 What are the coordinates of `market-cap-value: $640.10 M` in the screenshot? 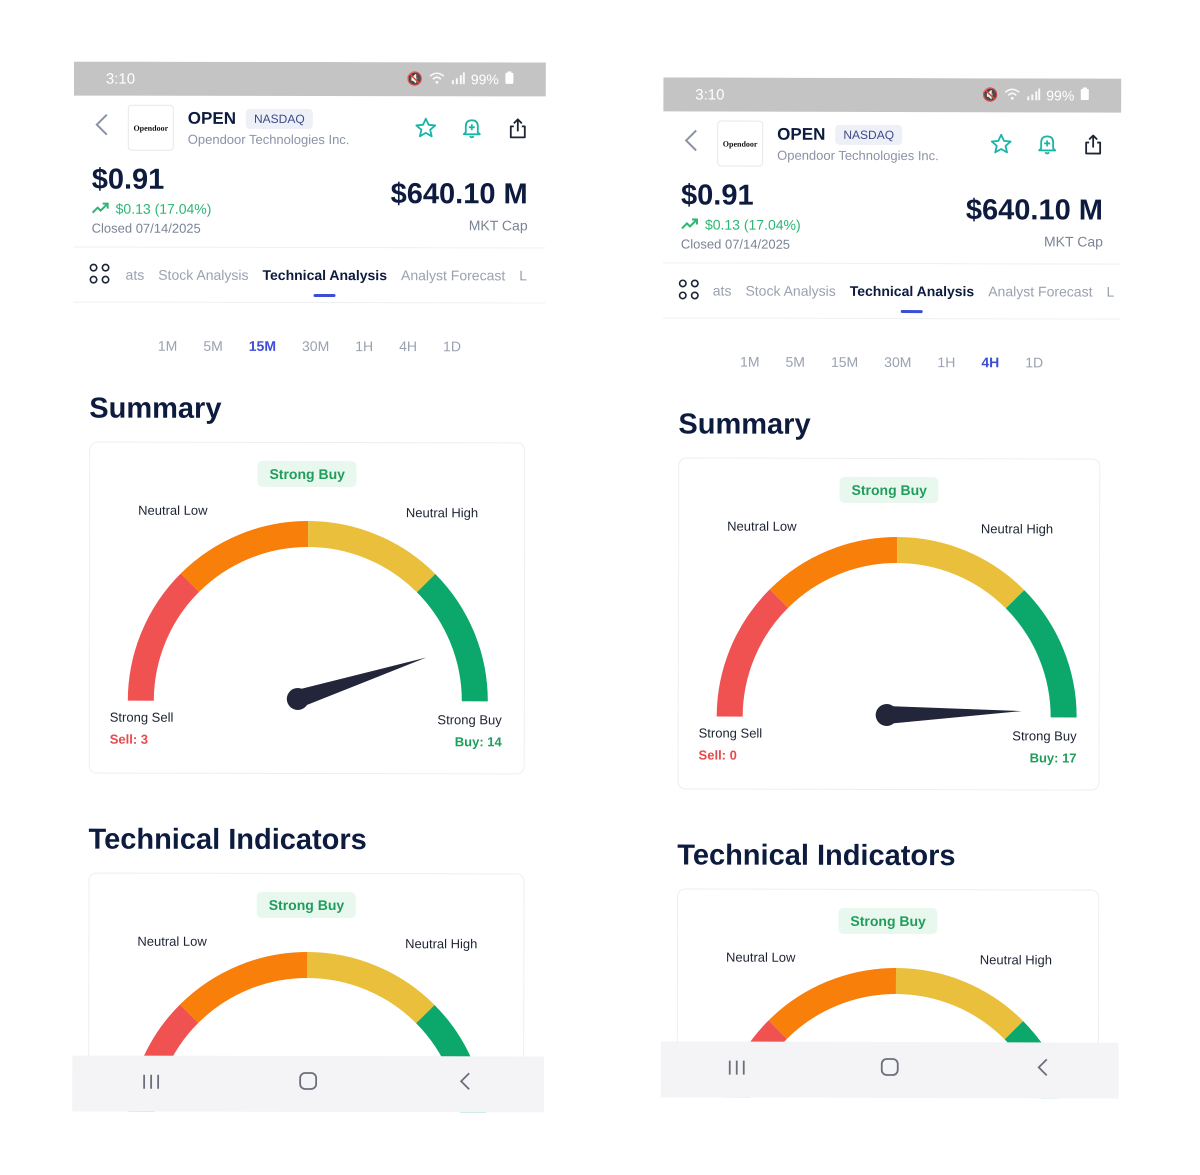 It's located at (459, 194).